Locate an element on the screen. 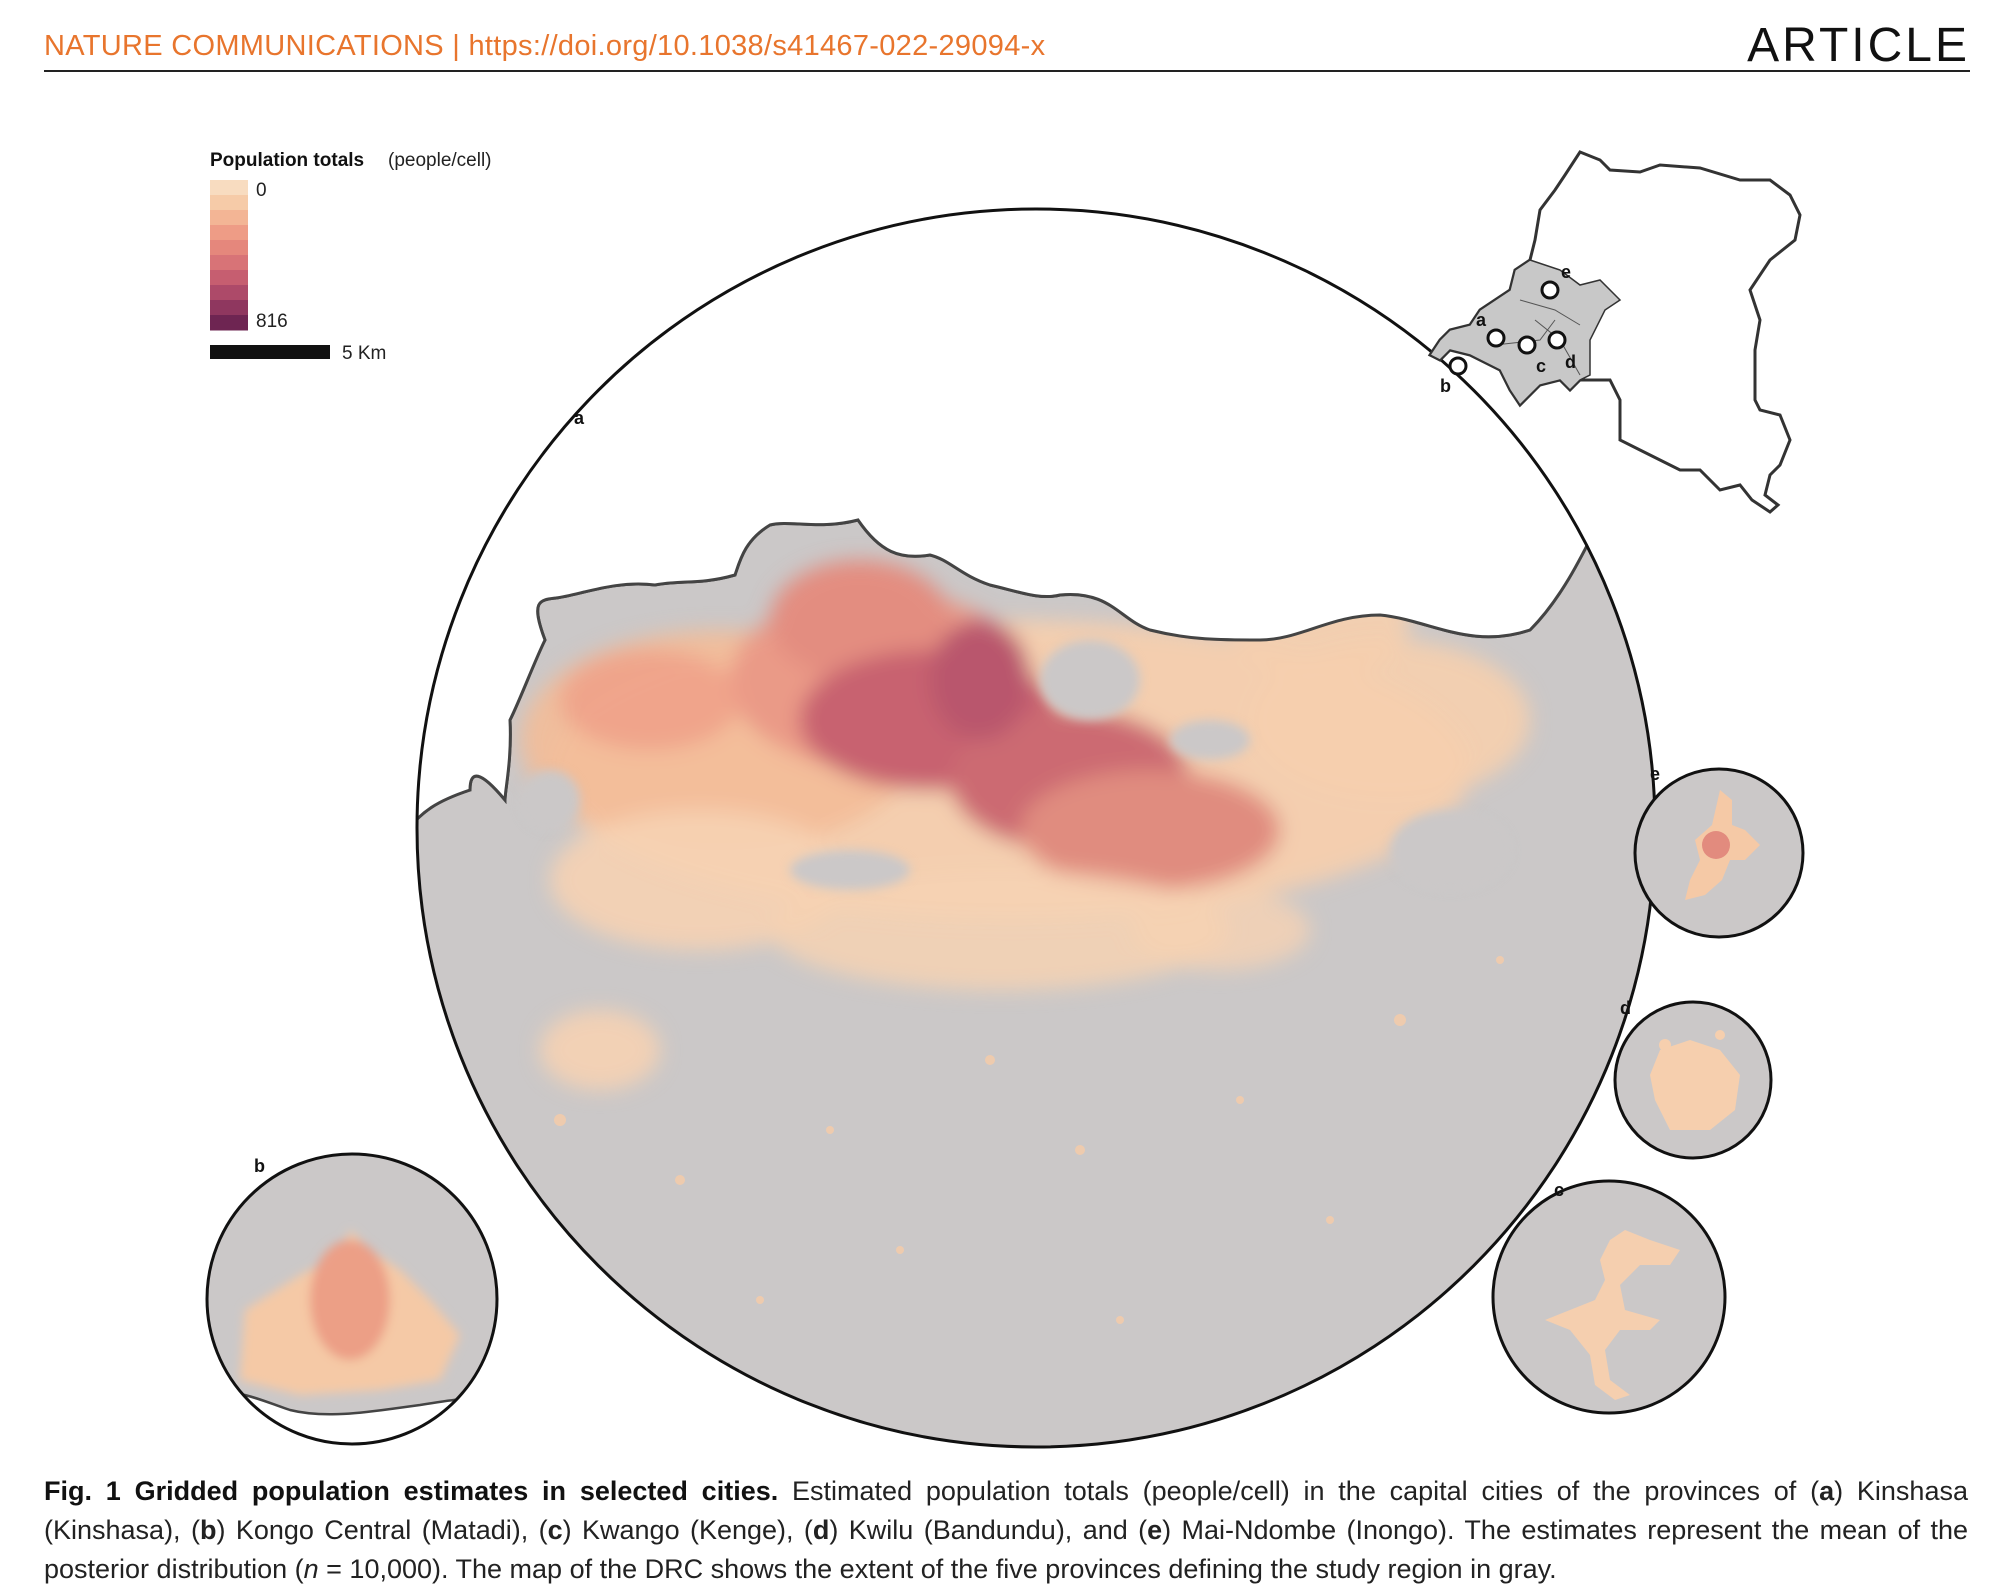 The height and width of the screenshot is (1589, 2012). panel-e-inongo-map: e is located at coordinates (1719, 851).